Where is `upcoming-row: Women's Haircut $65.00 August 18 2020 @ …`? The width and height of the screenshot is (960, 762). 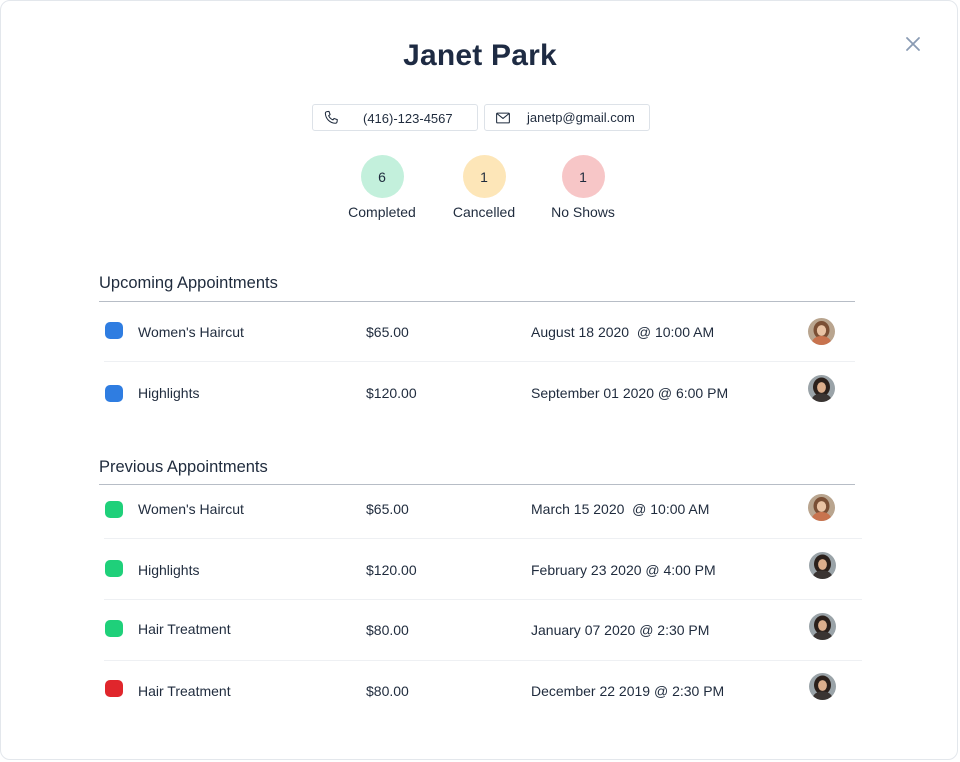 upcoming-row: Women's Haircut $65.00 August 18 2020 @ … is located at coordinates (480, 333).